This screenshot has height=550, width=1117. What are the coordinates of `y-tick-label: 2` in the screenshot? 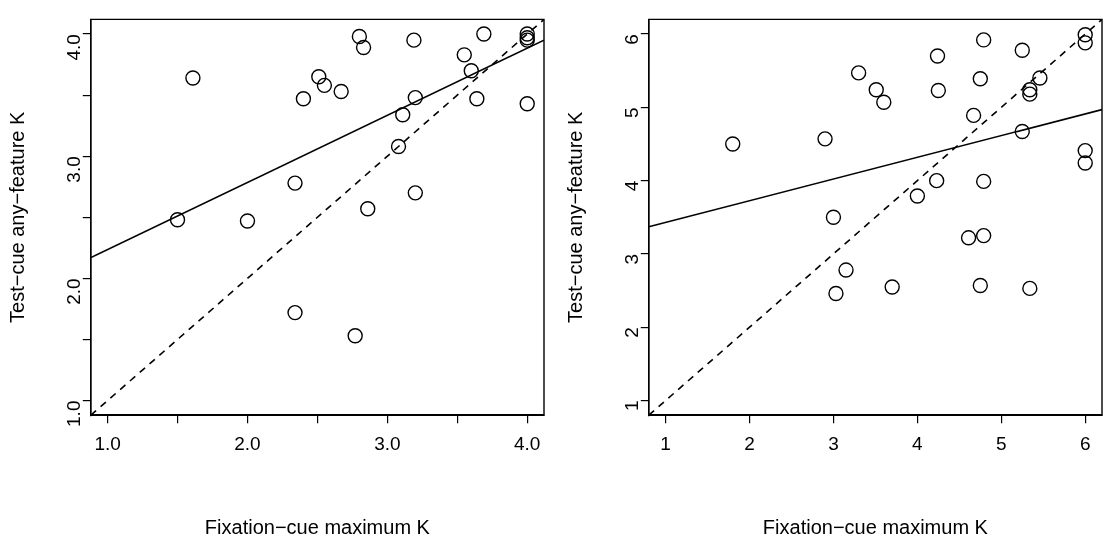 It's located at (632, 332).